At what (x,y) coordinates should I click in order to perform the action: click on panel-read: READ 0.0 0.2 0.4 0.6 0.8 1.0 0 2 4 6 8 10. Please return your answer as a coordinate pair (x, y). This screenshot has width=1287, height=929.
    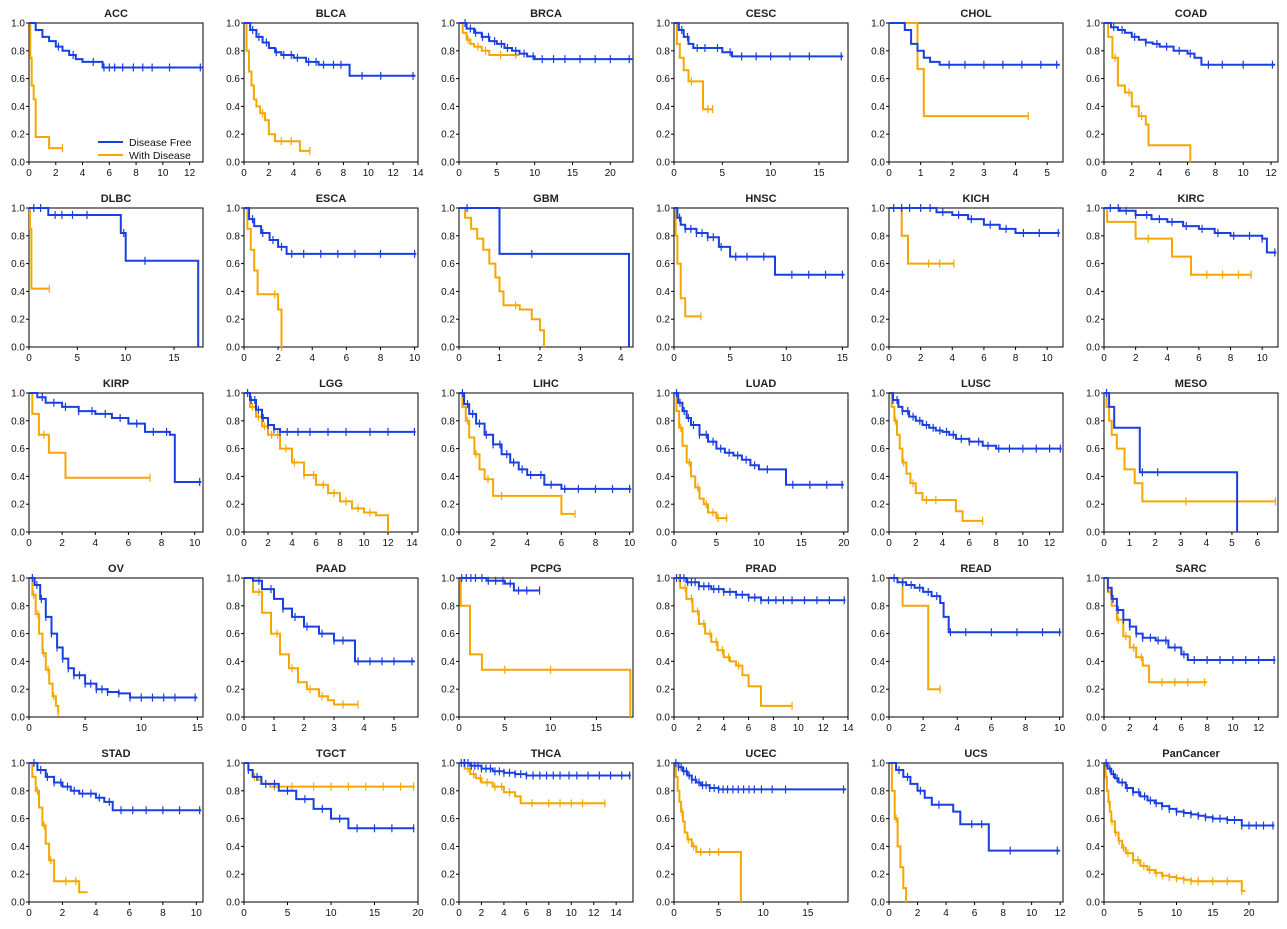
    Looking at the image, I should click on (968, 648).